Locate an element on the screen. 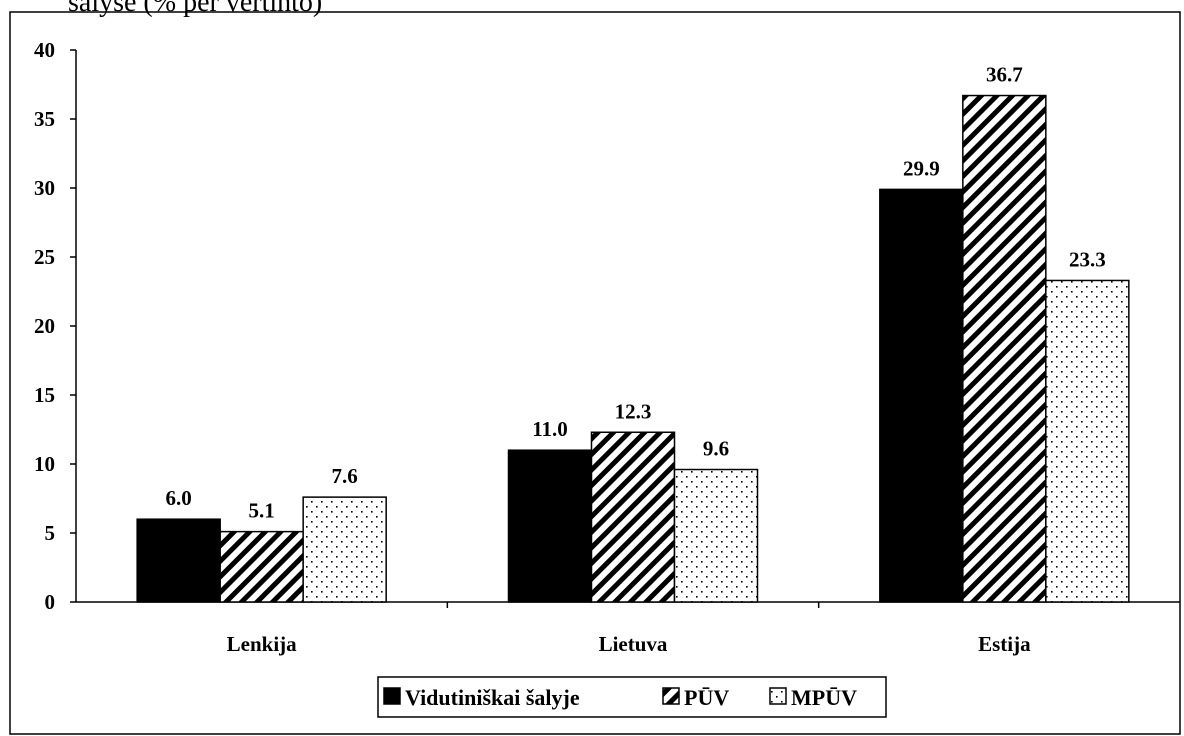 This screenshot has width=1184, height=736. x-category-label: Estija is located at coordinates (1004, 644).